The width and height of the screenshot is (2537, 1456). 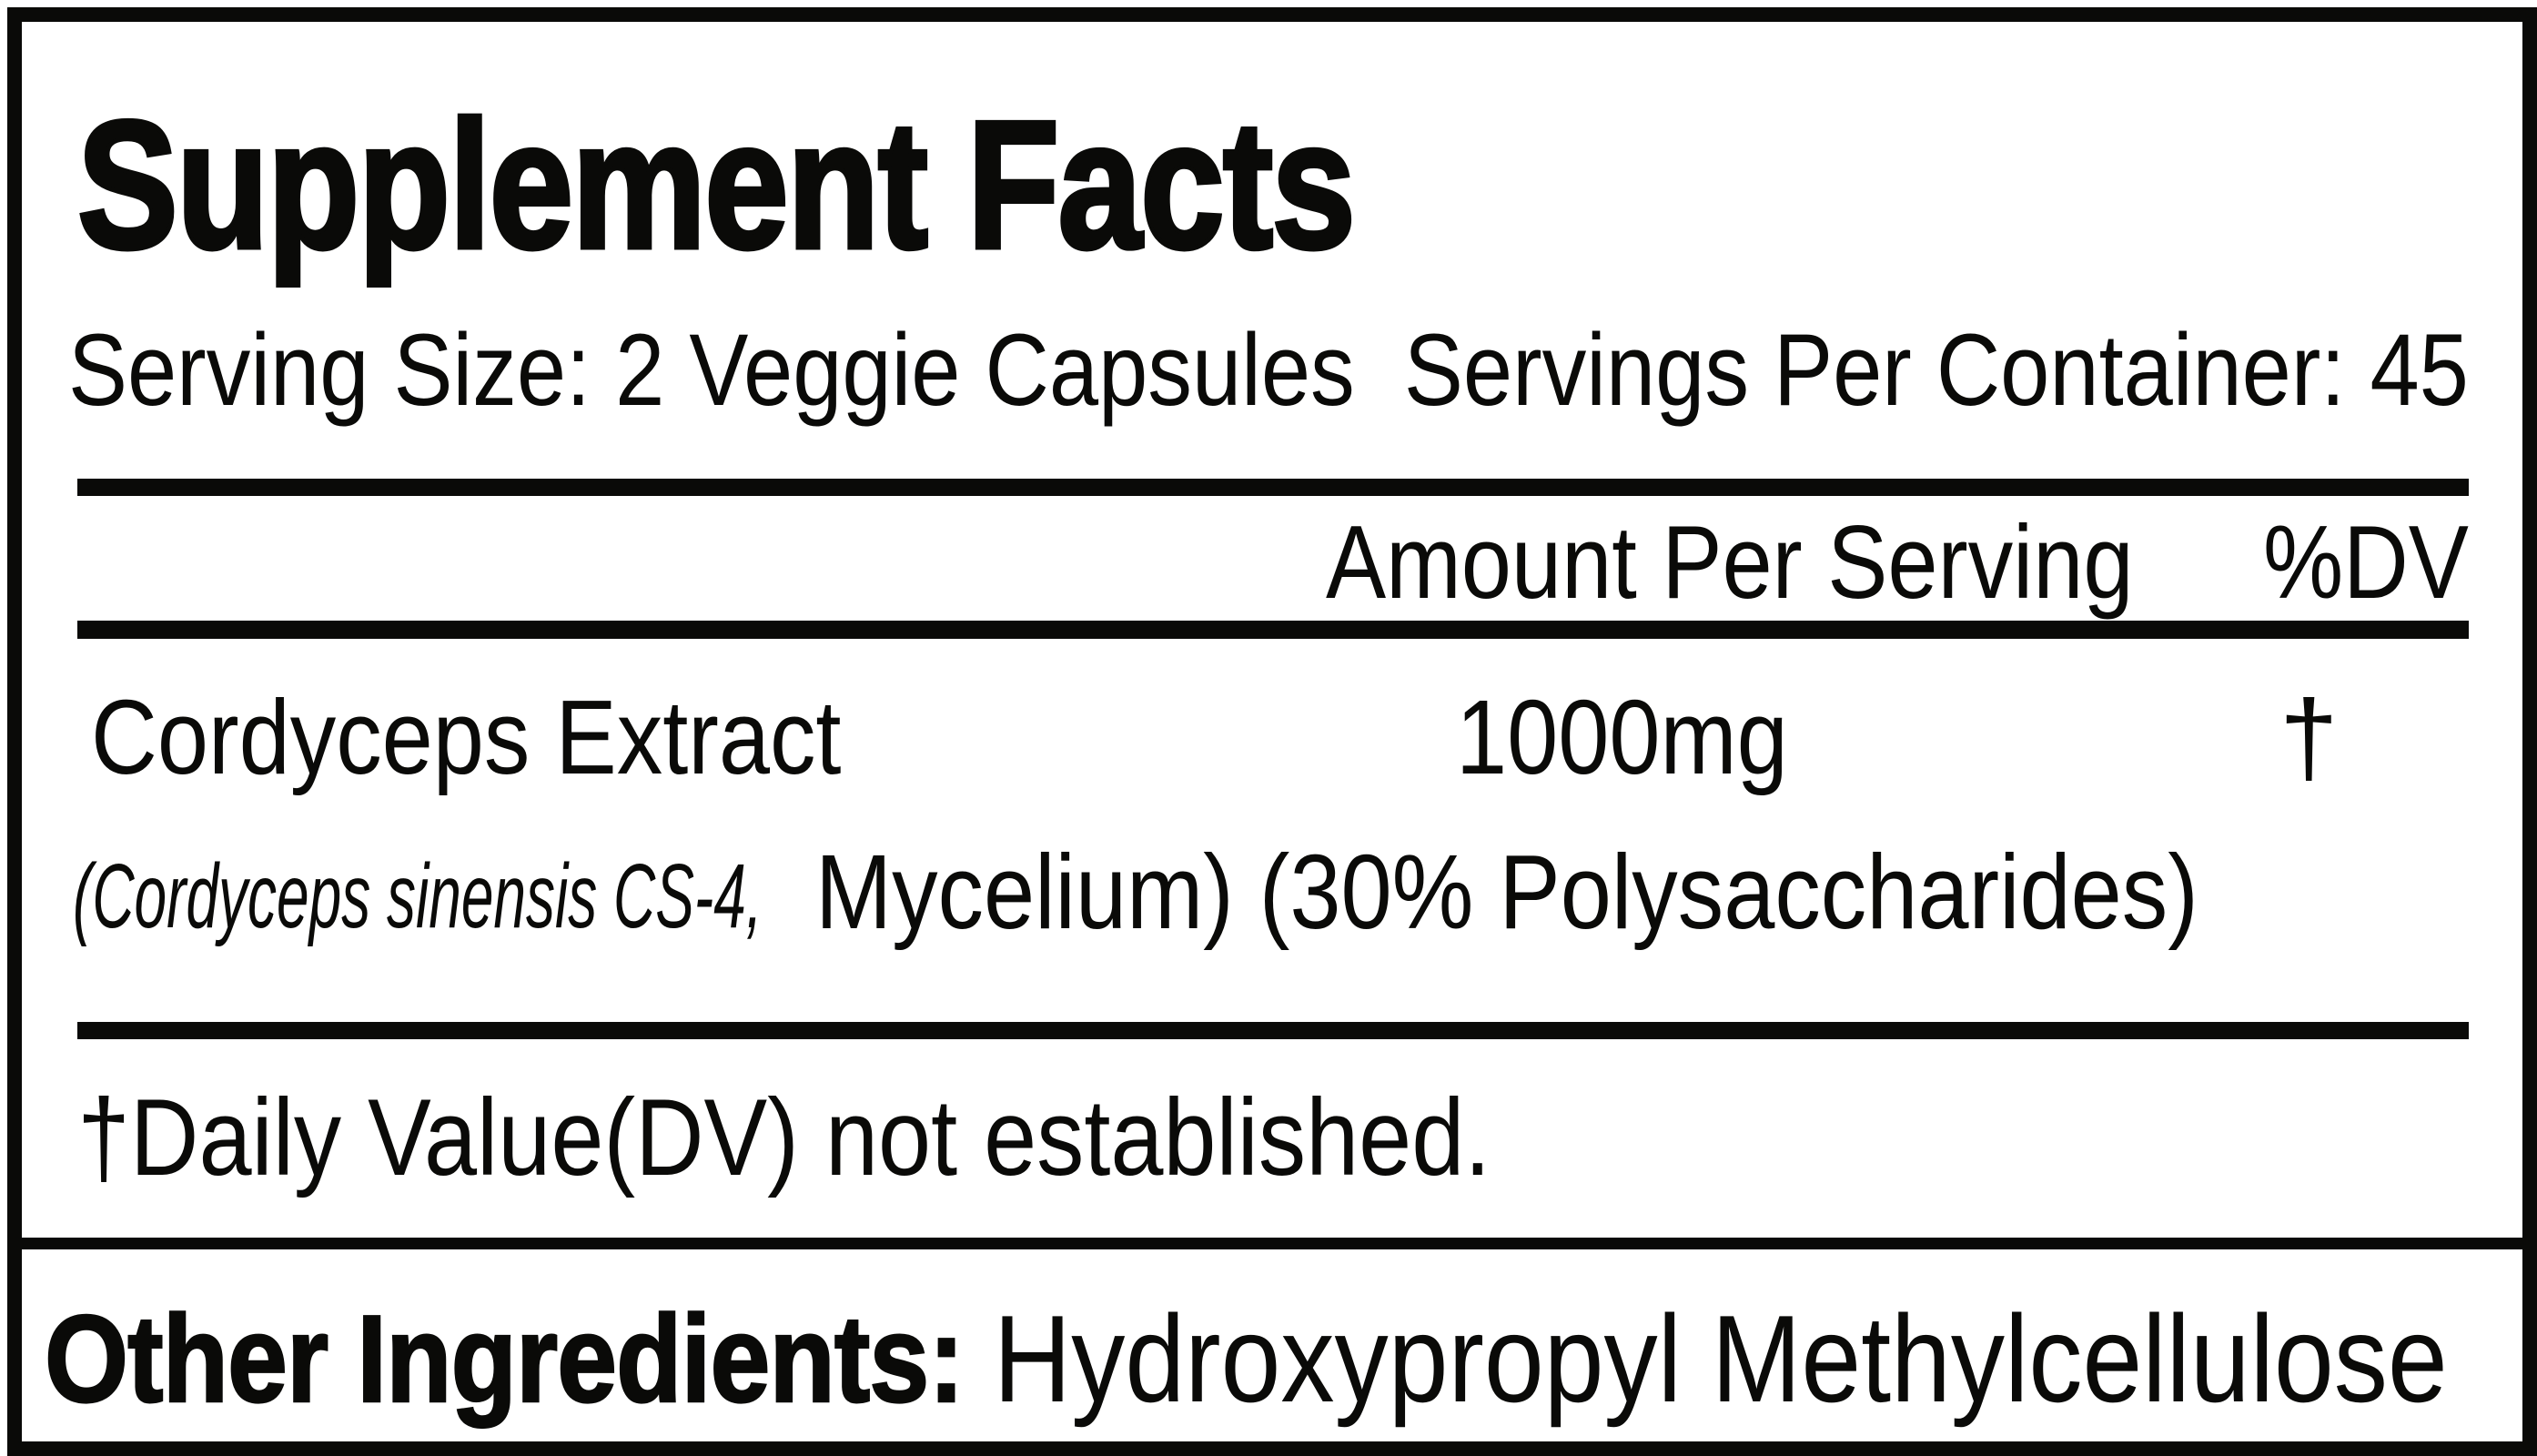 I want to click on dv-footnote: †Daily Value(DV) not established., so click(x=784, y=1137).